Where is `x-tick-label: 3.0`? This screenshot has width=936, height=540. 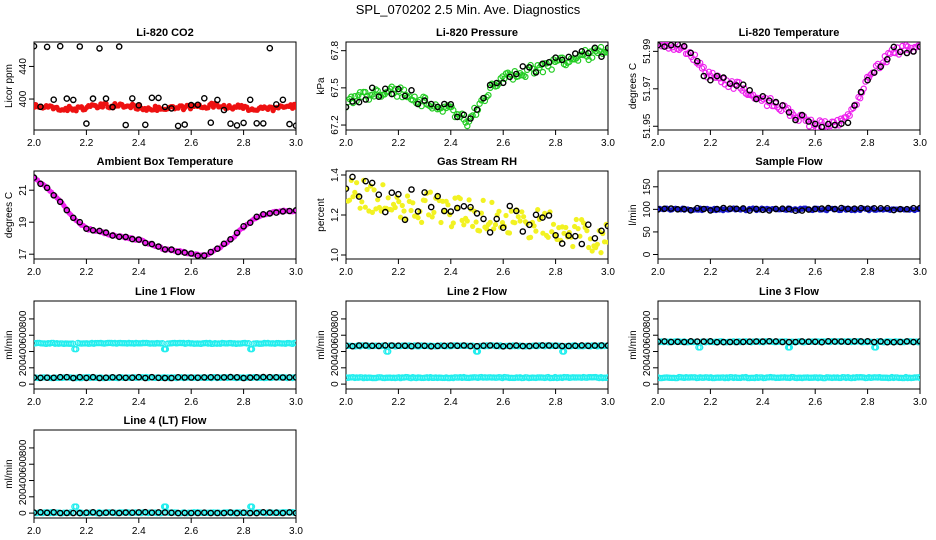
x-tick-label: 3.0 is located at coordinates (920, 143).